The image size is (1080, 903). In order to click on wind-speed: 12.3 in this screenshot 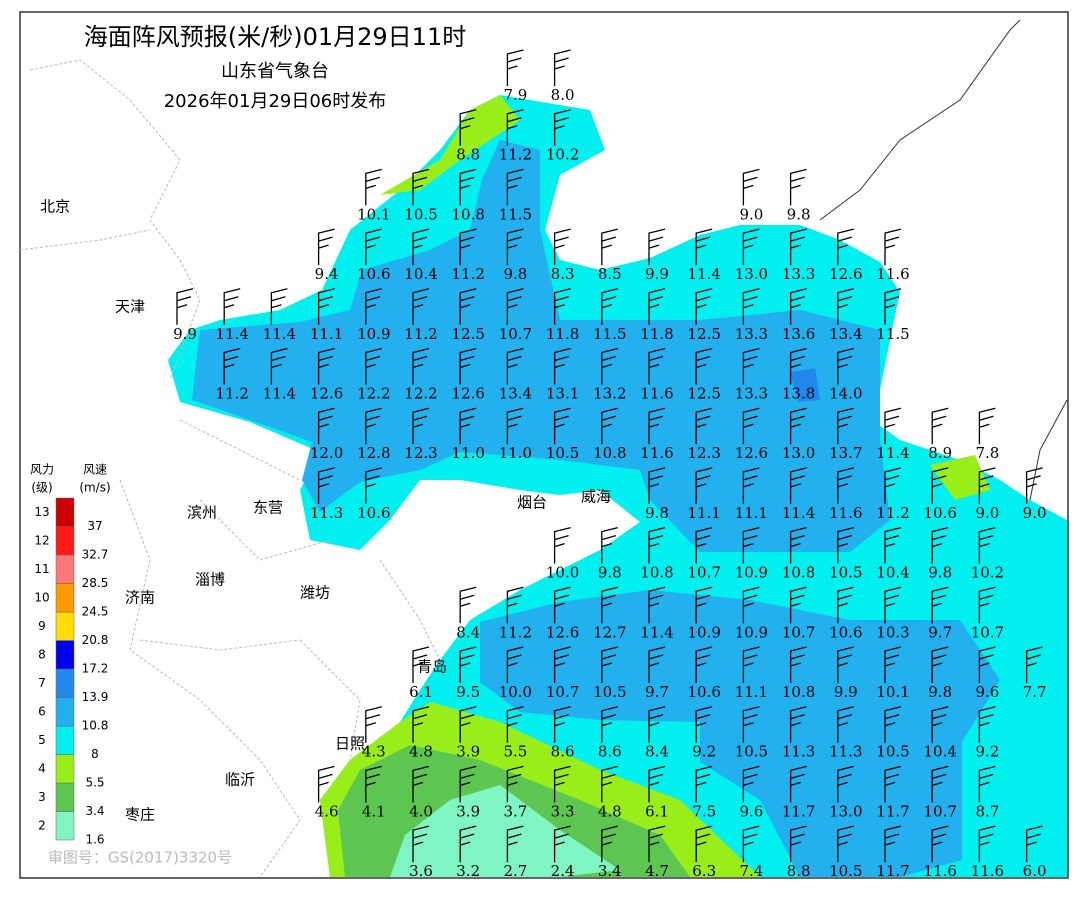, I will do `click(703, 453)`.